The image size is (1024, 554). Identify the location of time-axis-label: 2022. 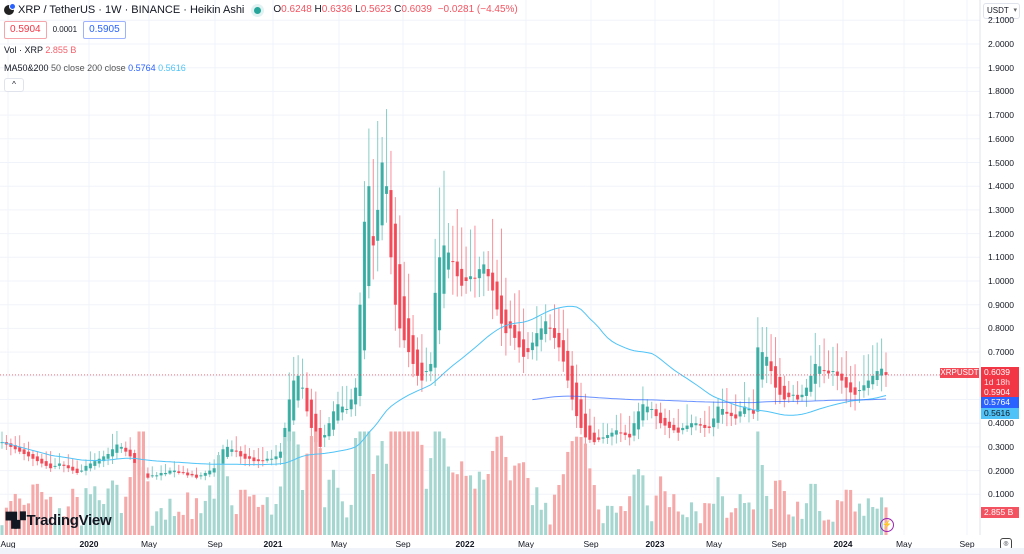
(465, 544).